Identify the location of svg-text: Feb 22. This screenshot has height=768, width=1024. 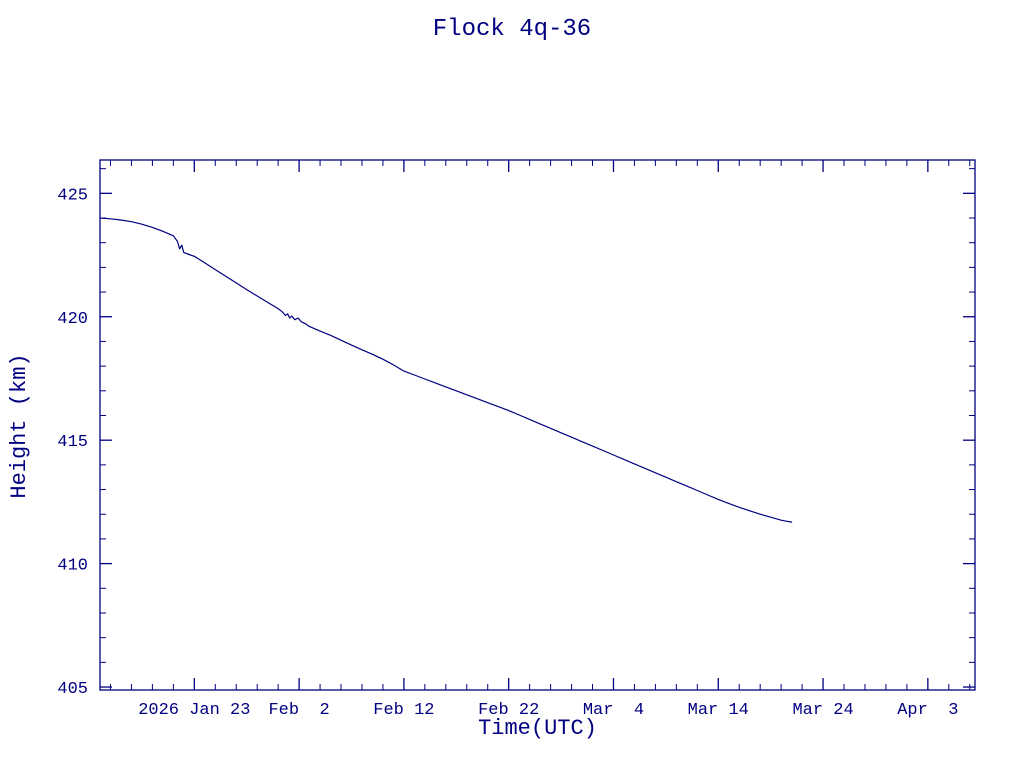
(508, 710).